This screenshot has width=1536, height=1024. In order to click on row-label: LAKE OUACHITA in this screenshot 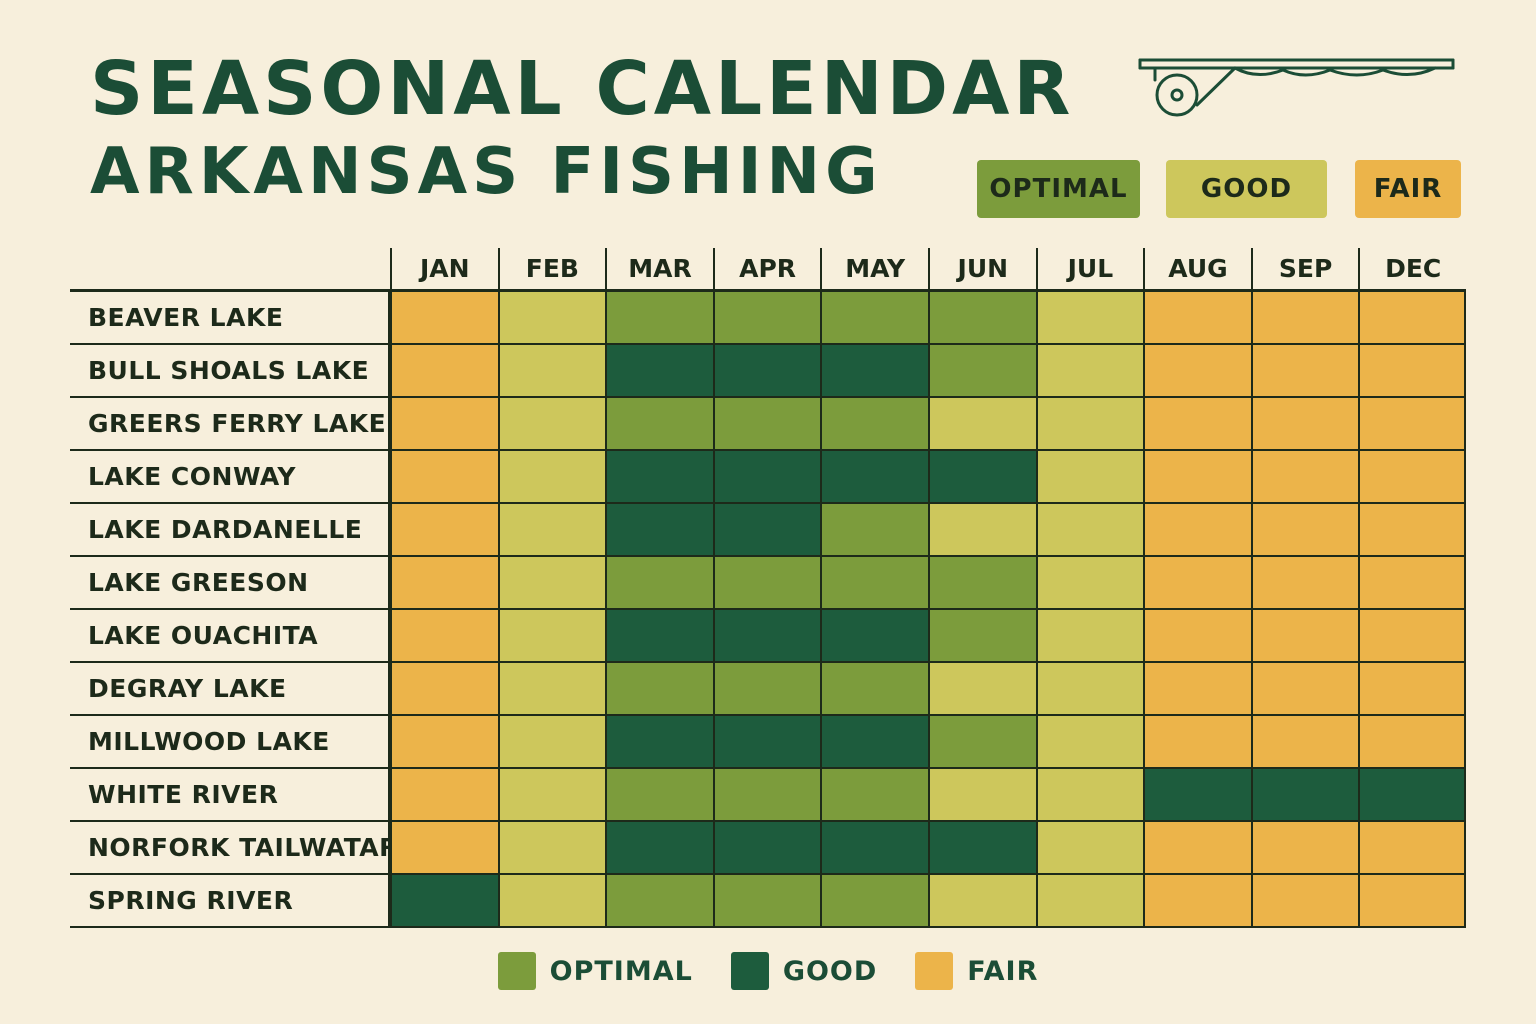, I will do `click(230, 636)`.